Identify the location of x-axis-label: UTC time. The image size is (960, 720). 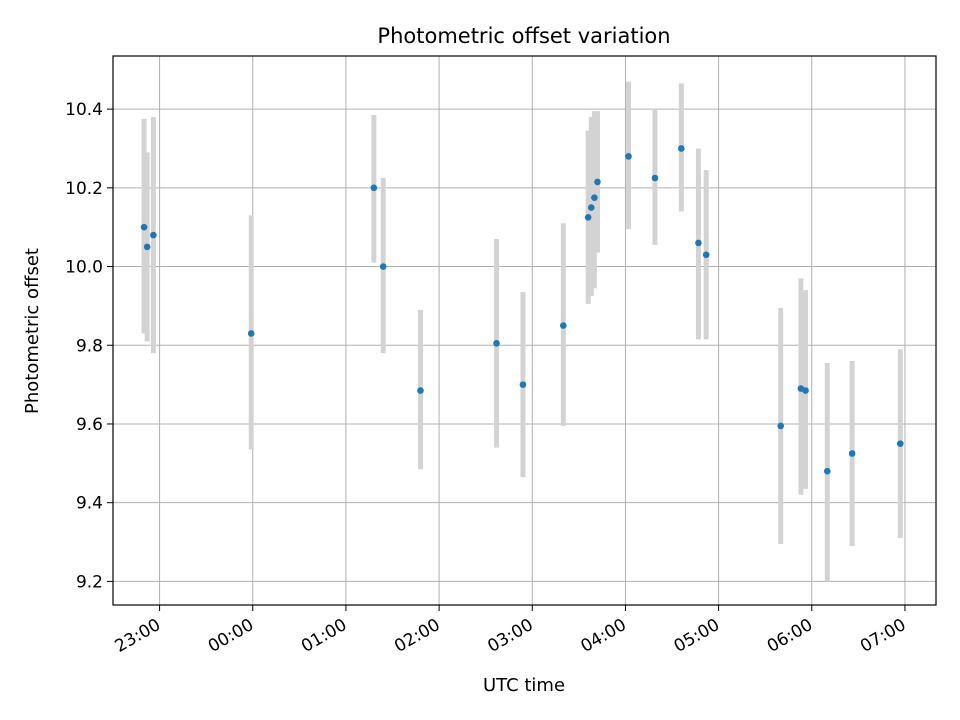
(524, 685).